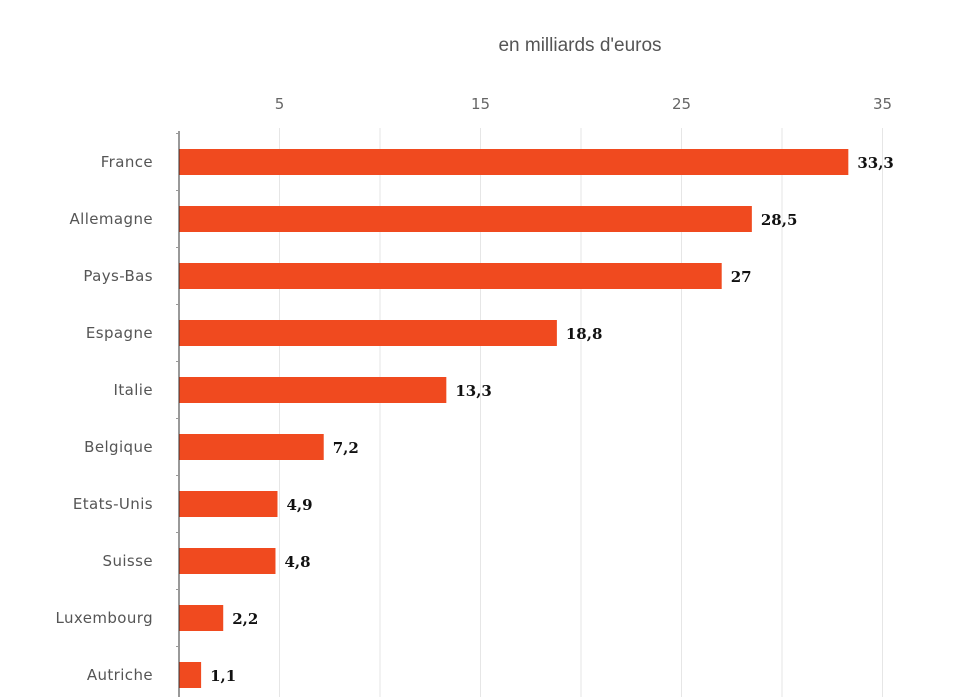 This screenshot has height=697, width=974. I want to click on category-label: Etats-Unis, so click(113, 504).